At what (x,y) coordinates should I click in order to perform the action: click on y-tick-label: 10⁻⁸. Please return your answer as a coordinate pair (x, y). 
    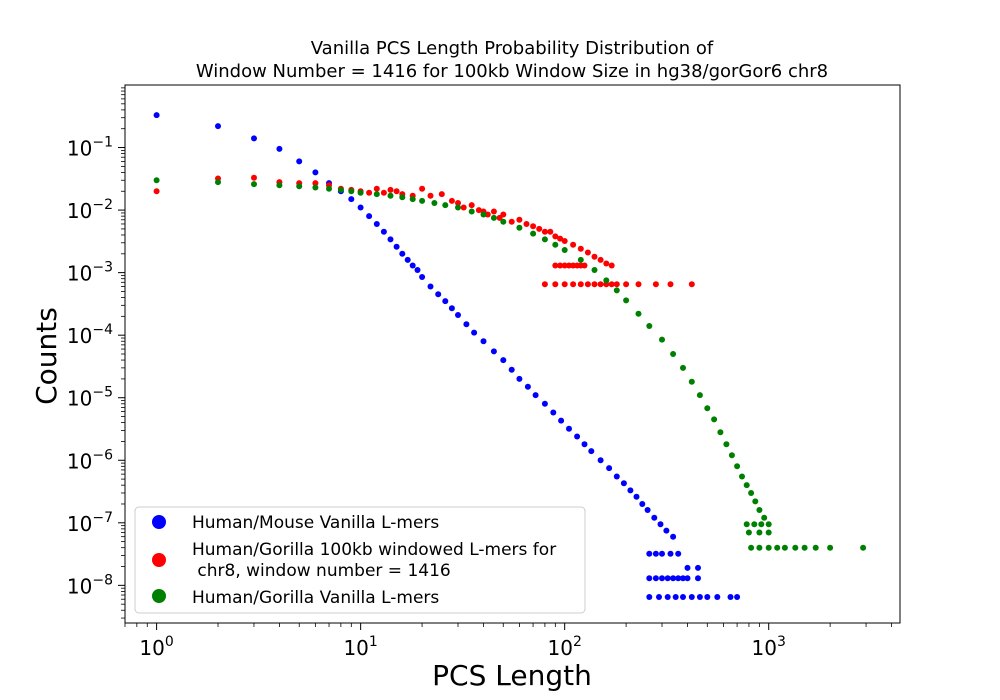
    Looking at the image, I should click on (90, 585).